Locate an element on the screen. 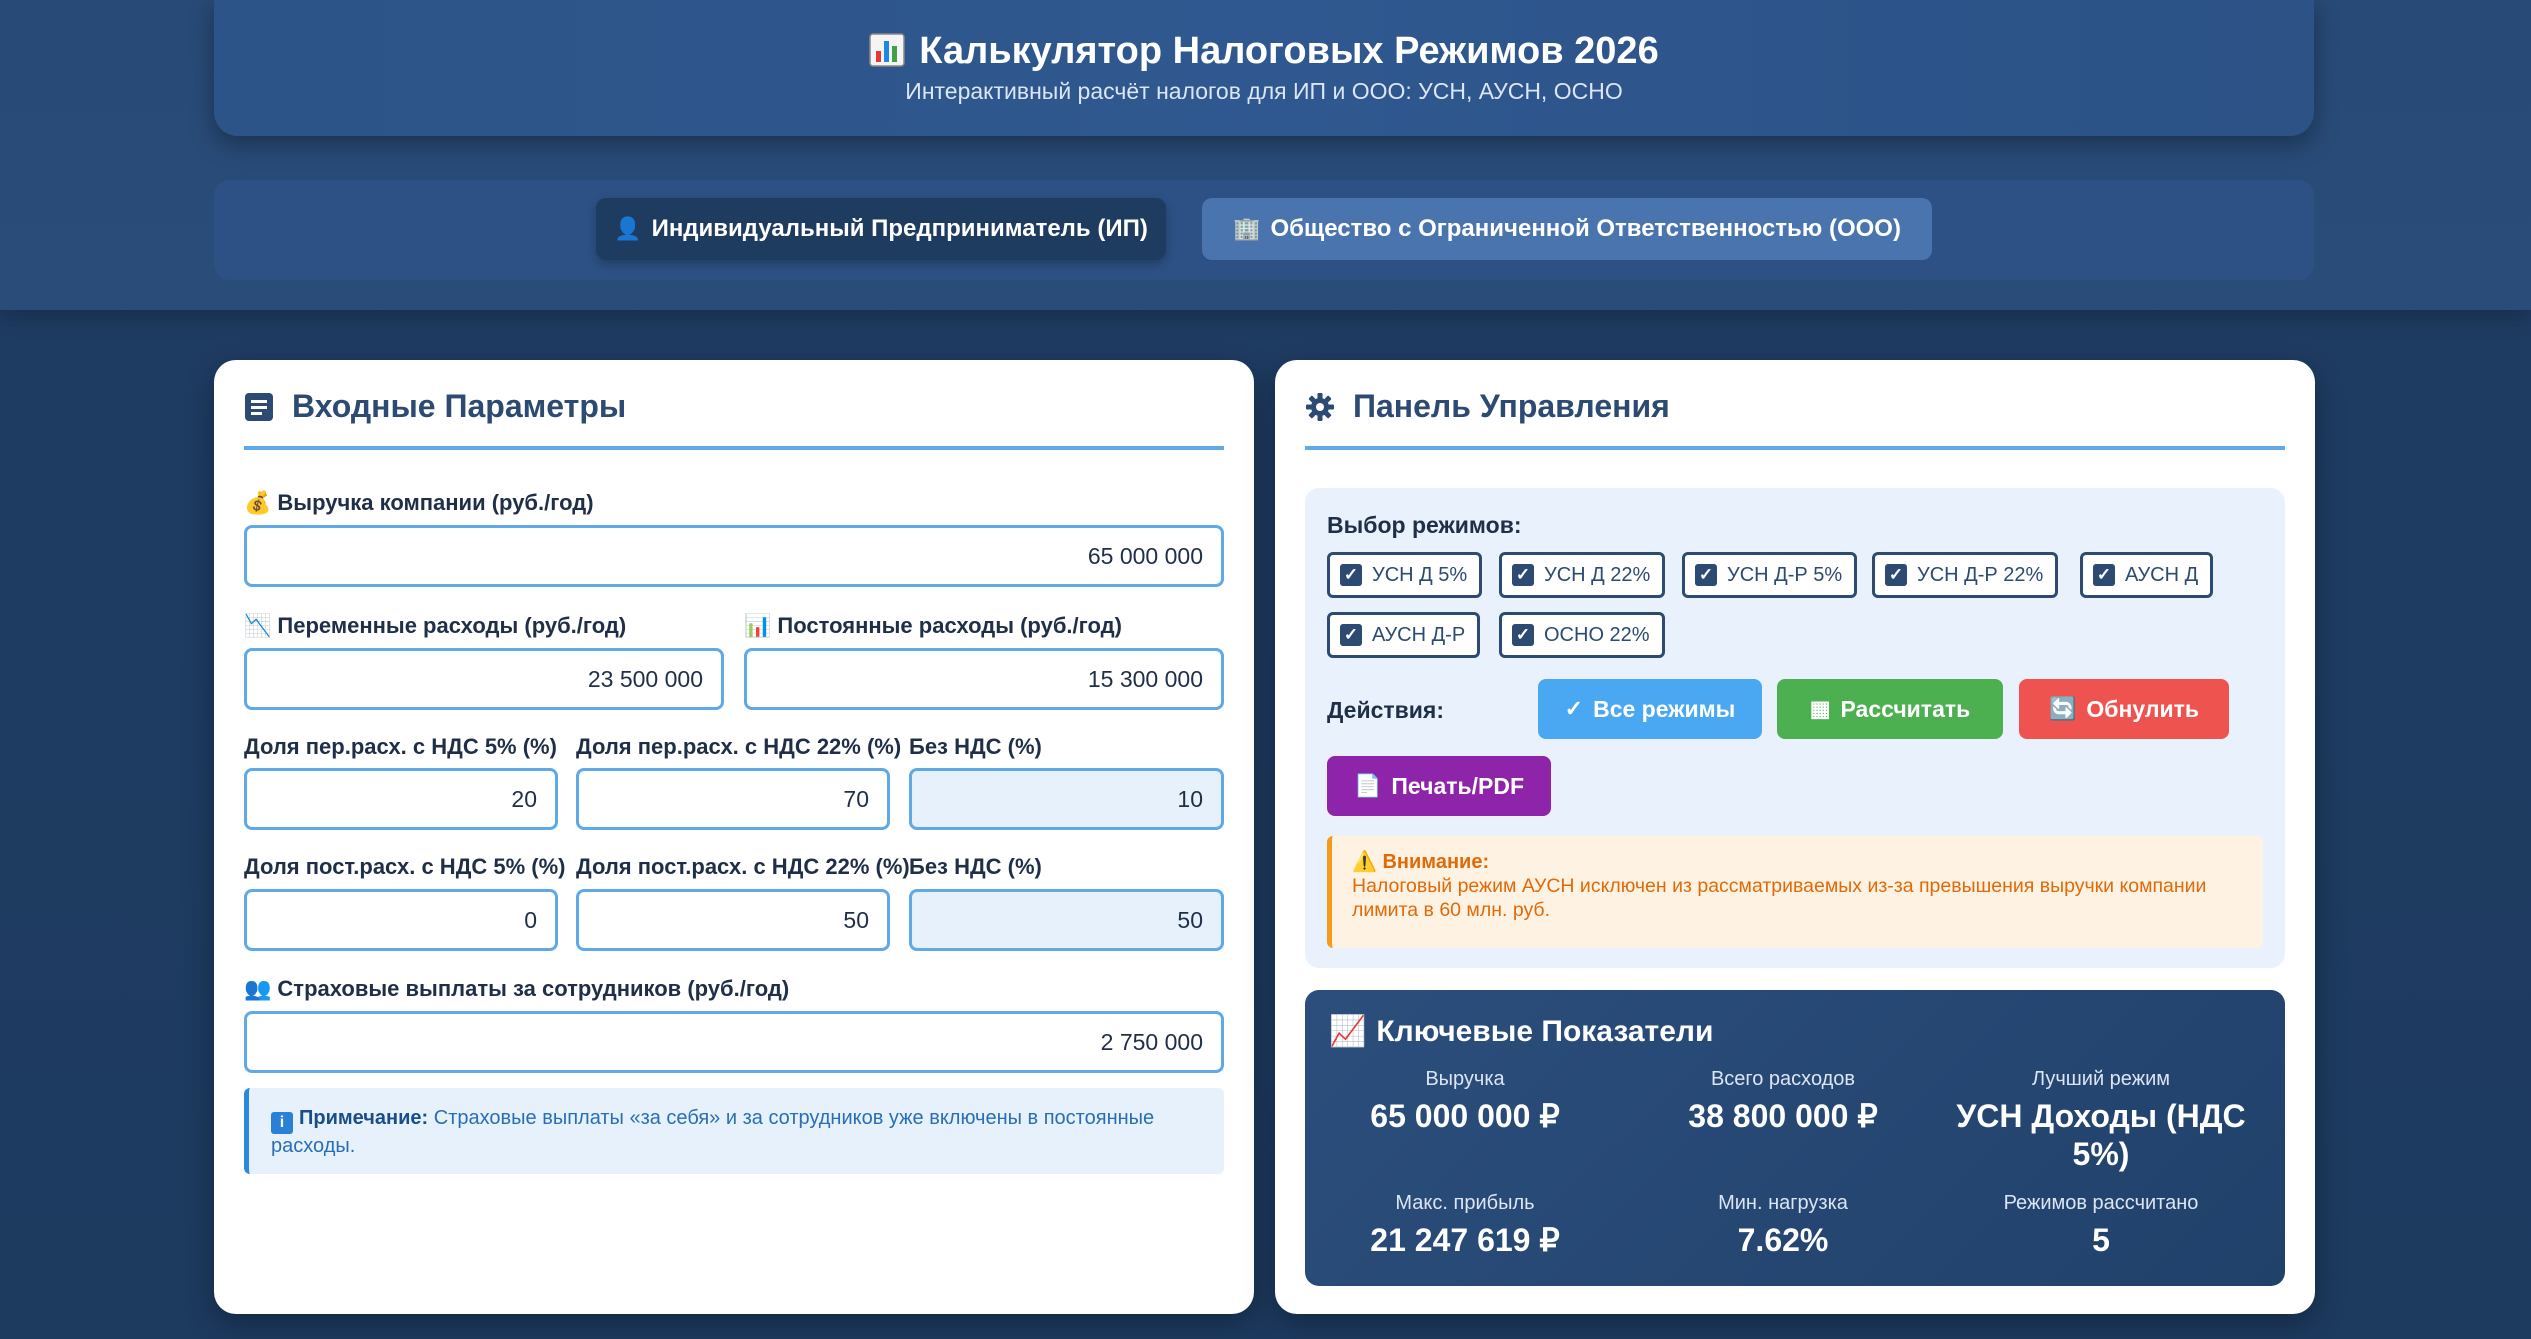  reset-label: Обнулить is located at coordinates (2143, 708).